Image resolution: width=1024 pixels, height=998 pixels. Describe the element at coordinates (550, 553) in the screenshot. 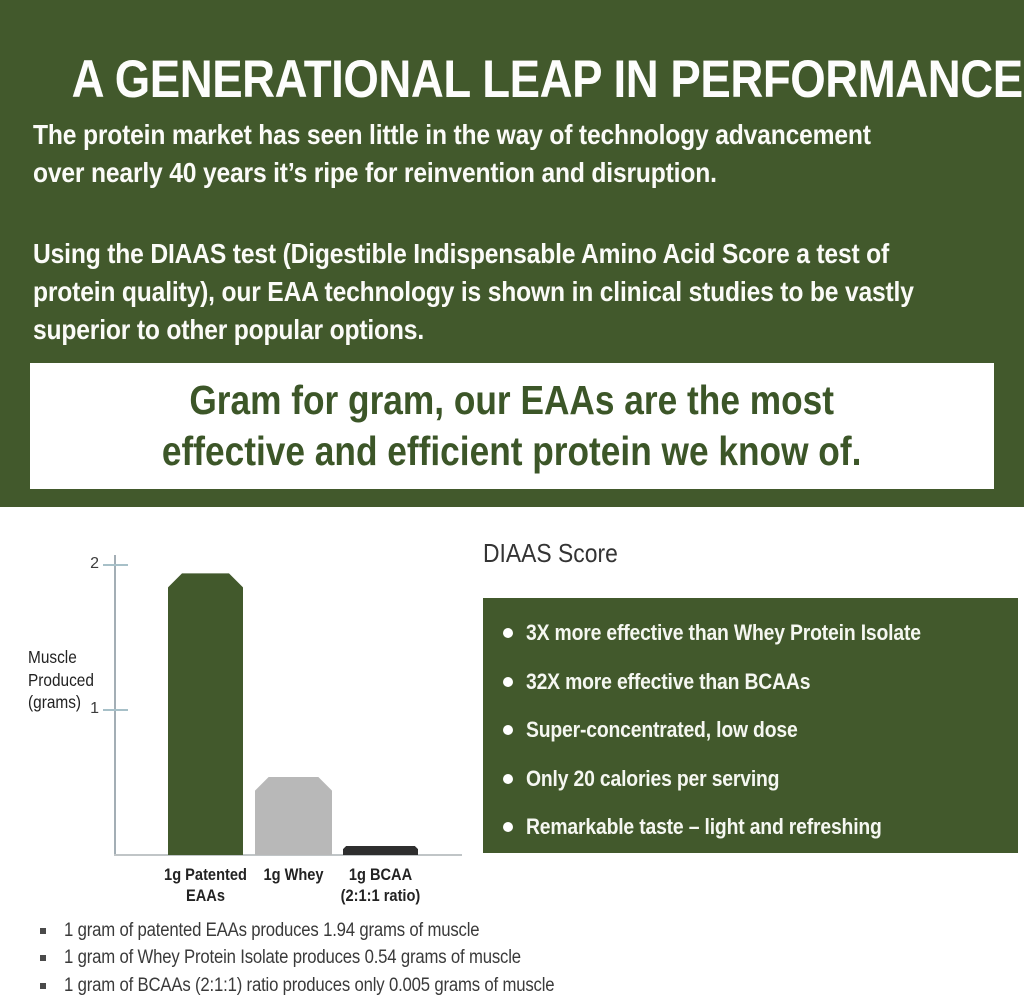

I see `diaas-score-heading: DIAAS Score` at that location.